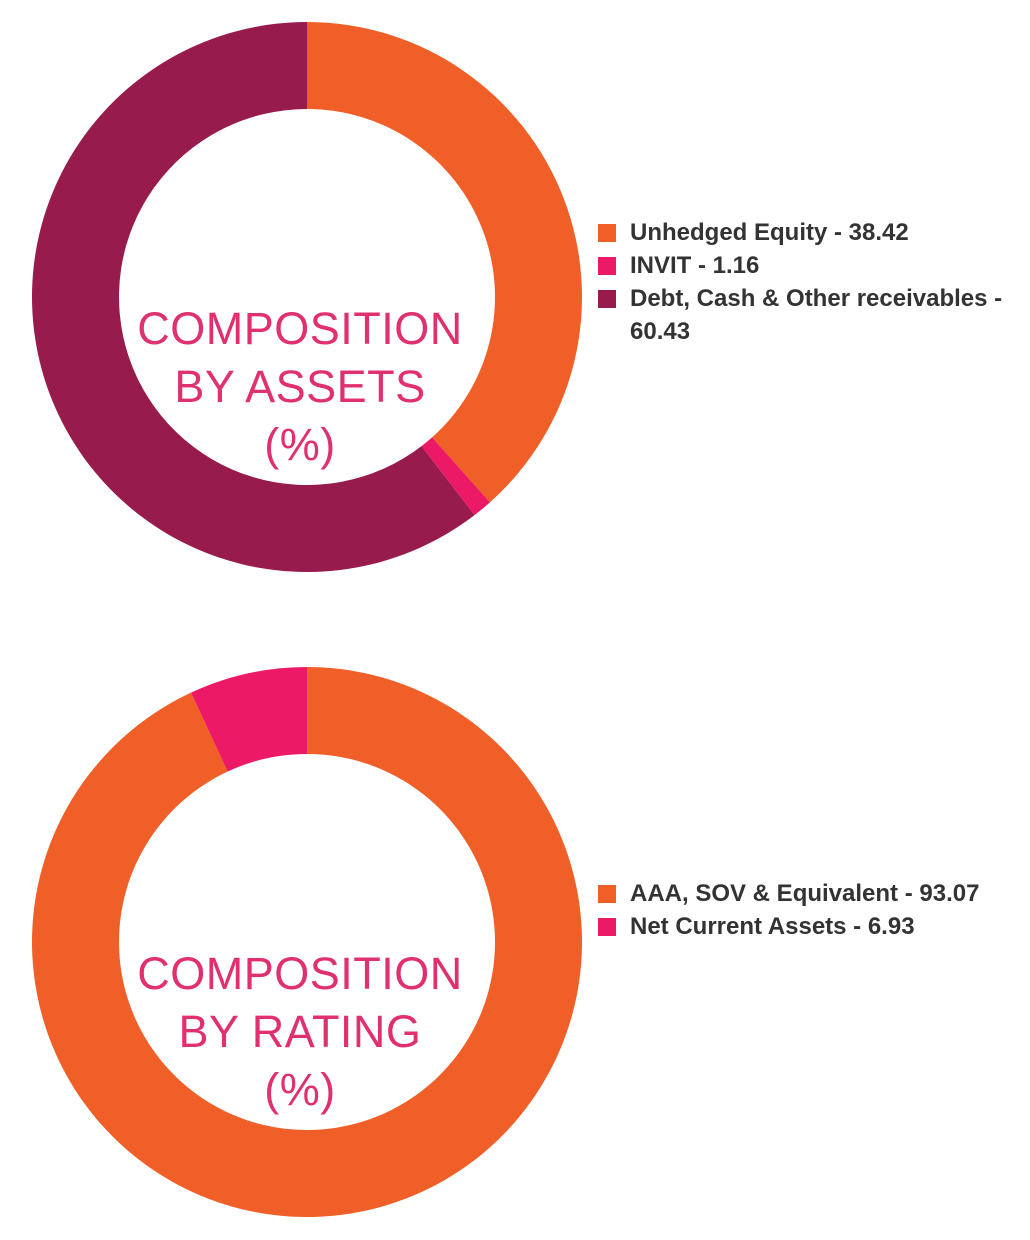  I want to click on legend-label: Unhedged Equity - 38.42, so click(769, 232).